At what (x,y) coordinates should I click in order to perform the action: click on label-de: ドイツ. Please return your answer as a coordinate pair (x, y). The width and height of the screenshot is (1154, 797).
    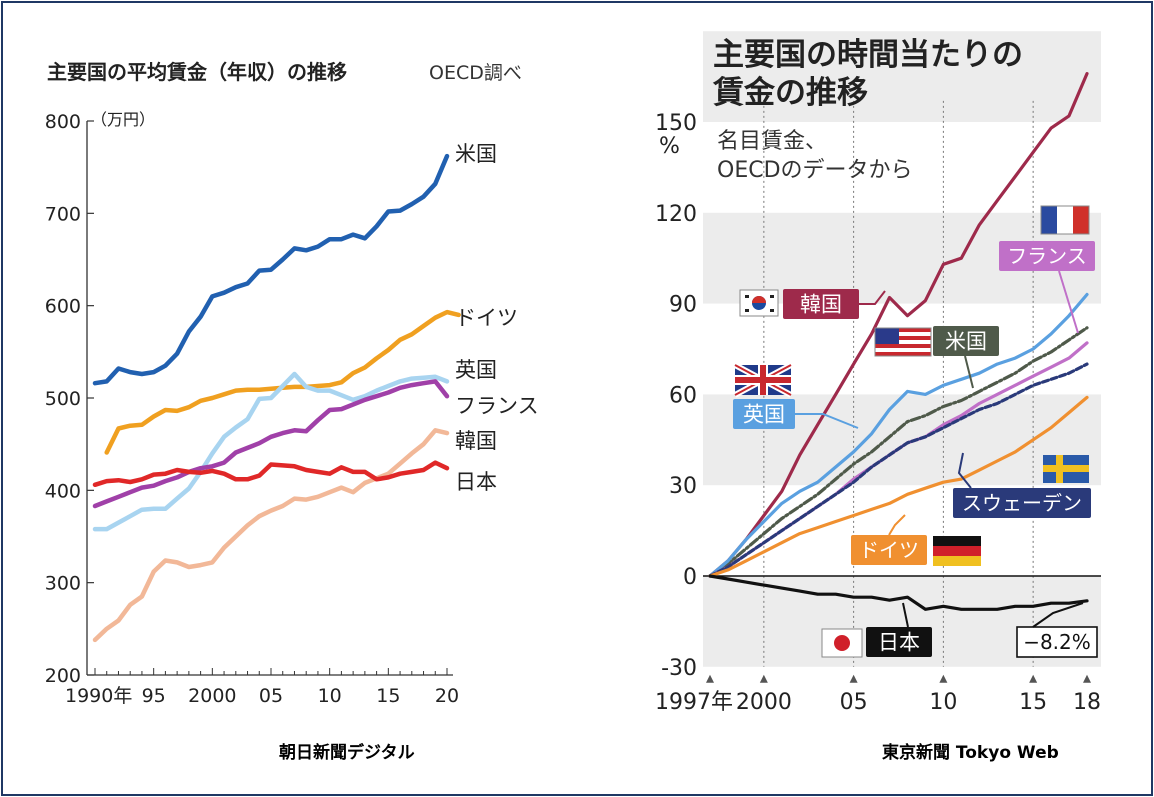
    Looking at the image, I should click on (889, 550).